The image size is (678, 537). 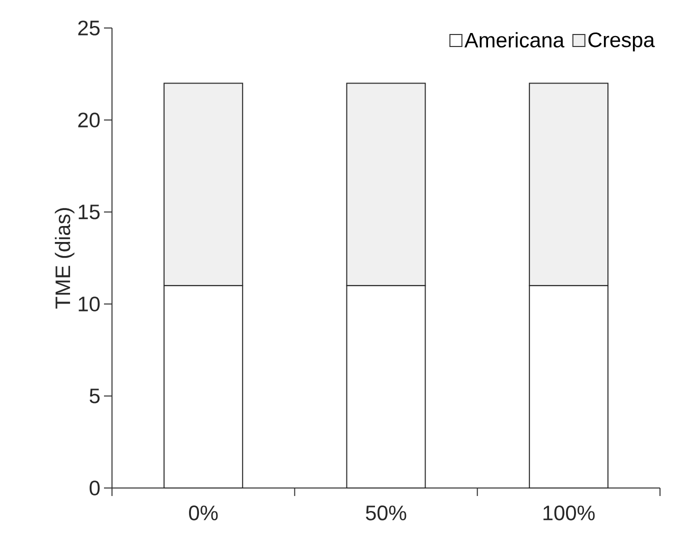 I want to click on y-tick-label: 15, so click(x=89, y=212).